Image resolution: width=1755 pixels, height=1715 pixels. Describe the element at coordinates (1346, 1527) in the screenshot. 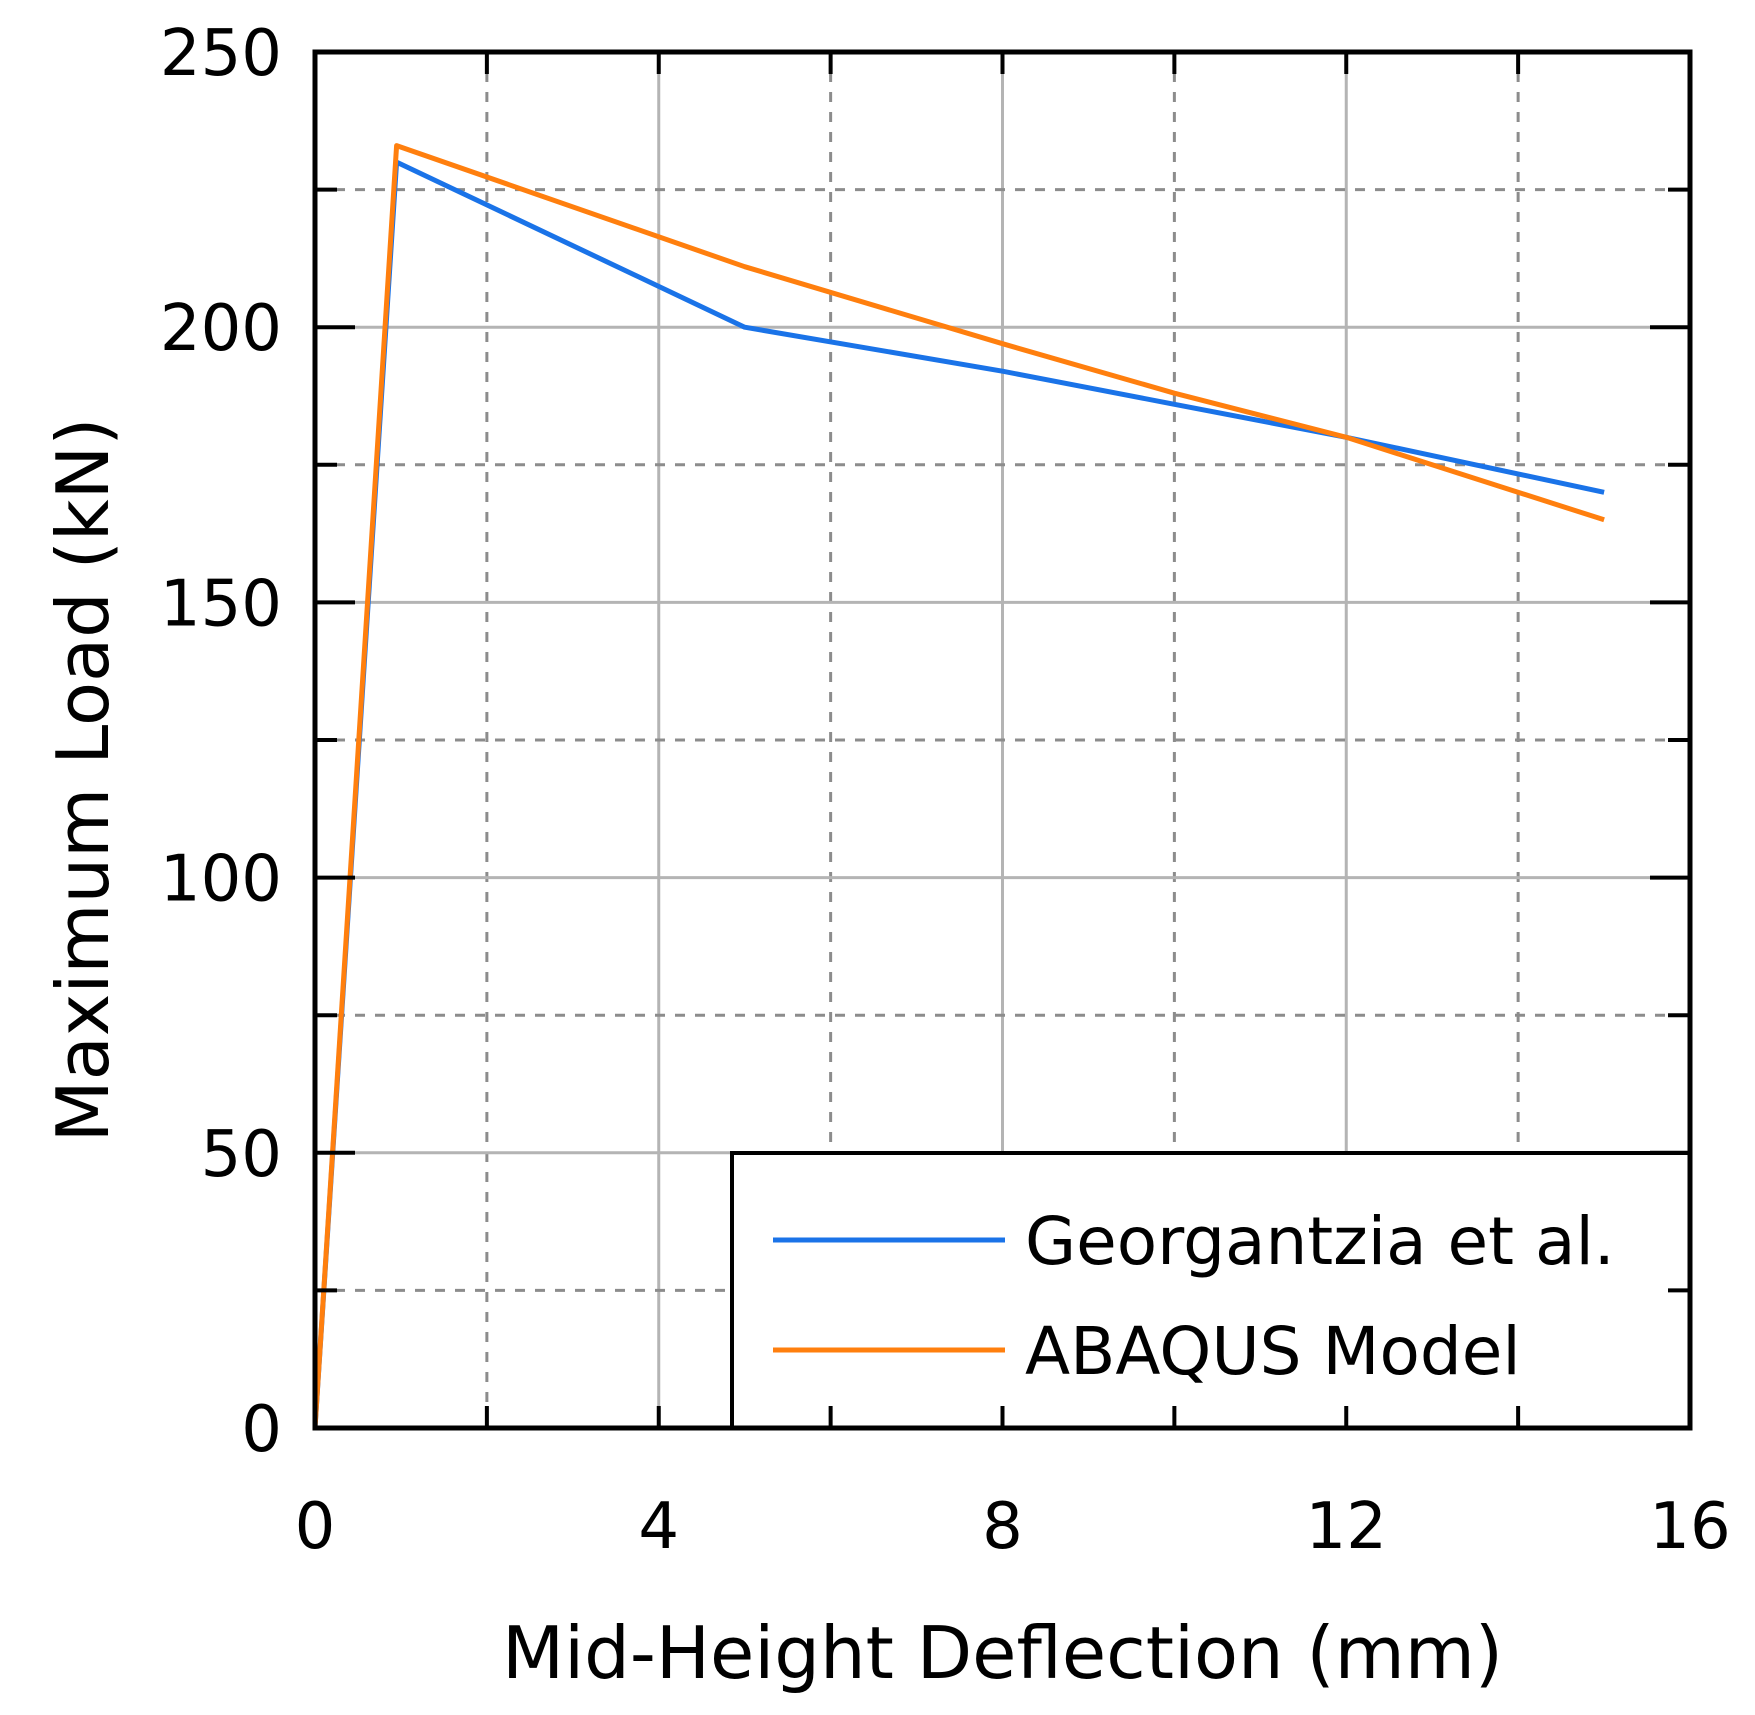

I see `x-tick-label: 12` at that location.